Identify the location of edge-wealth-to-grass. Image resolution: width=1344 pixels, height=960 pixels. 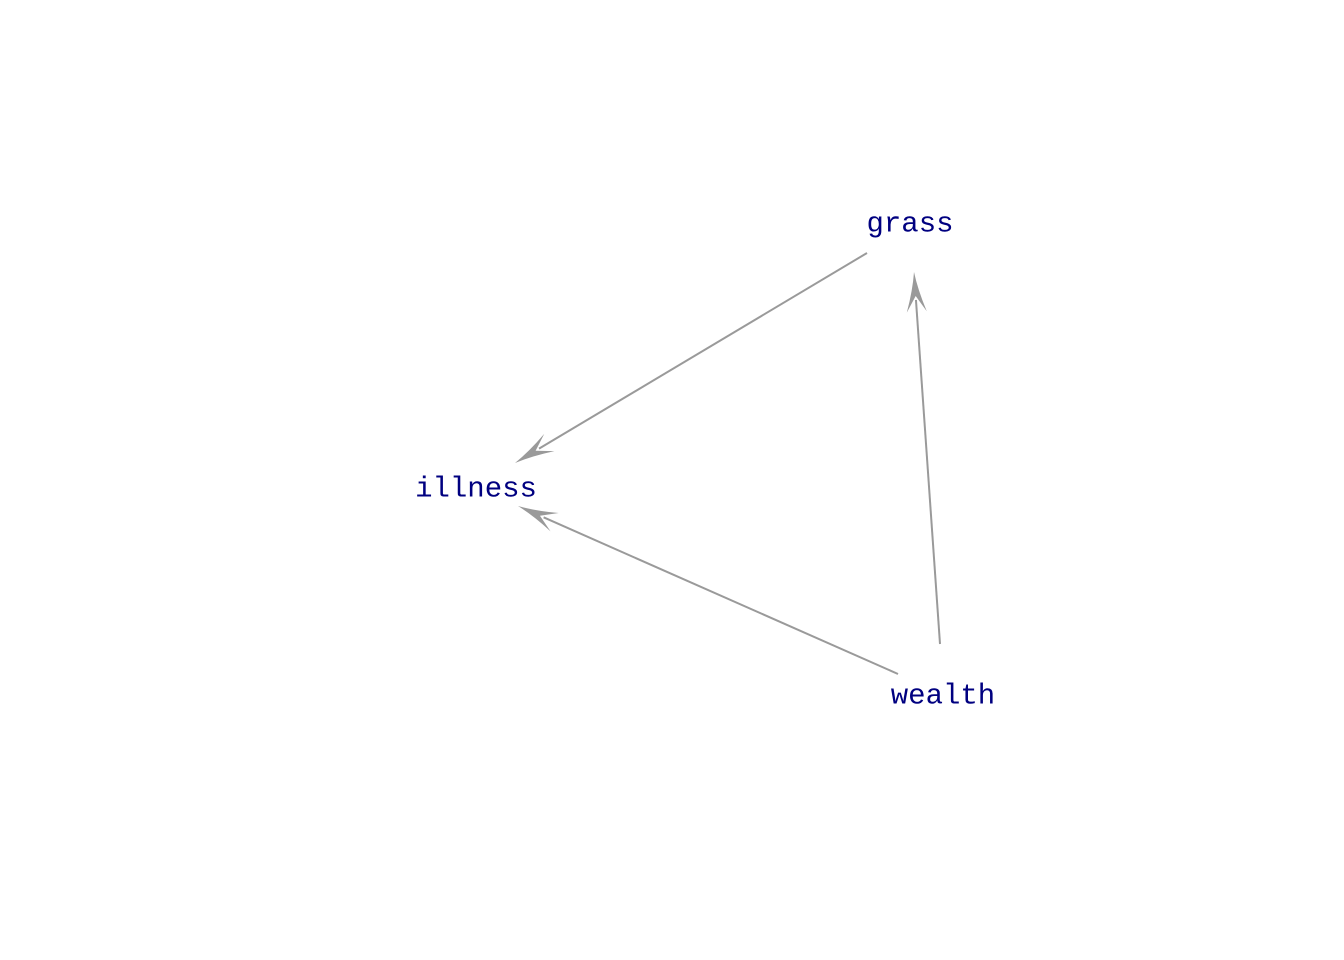
(923, 458).